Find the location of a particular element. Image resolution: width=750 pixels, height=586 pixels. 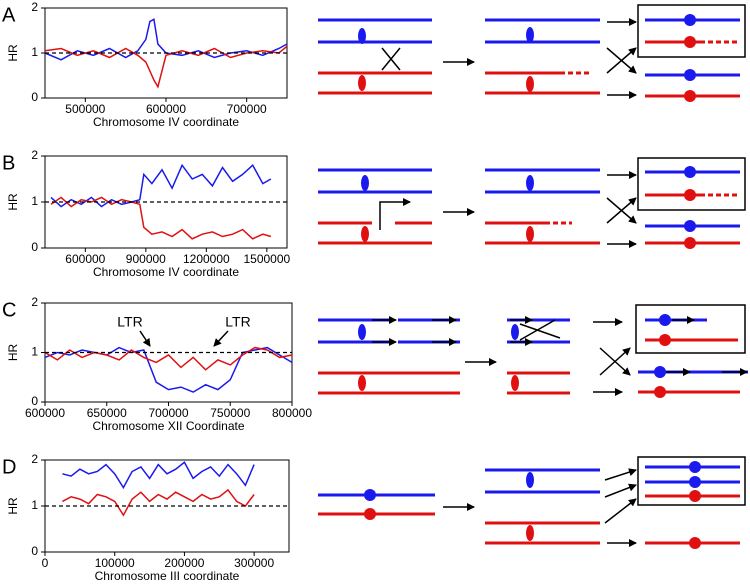

x-tick-label: 300000 is located at coordinates (254, 563).